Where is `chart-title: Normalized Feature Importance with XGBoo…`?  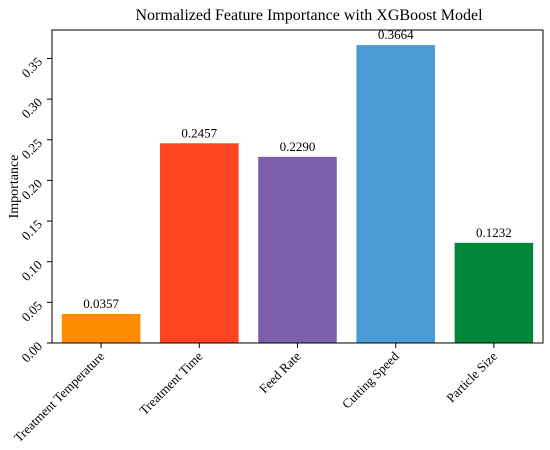 chart-title: Normalized Feature Importance with XGBoo… is located at coordinates (309, 15).